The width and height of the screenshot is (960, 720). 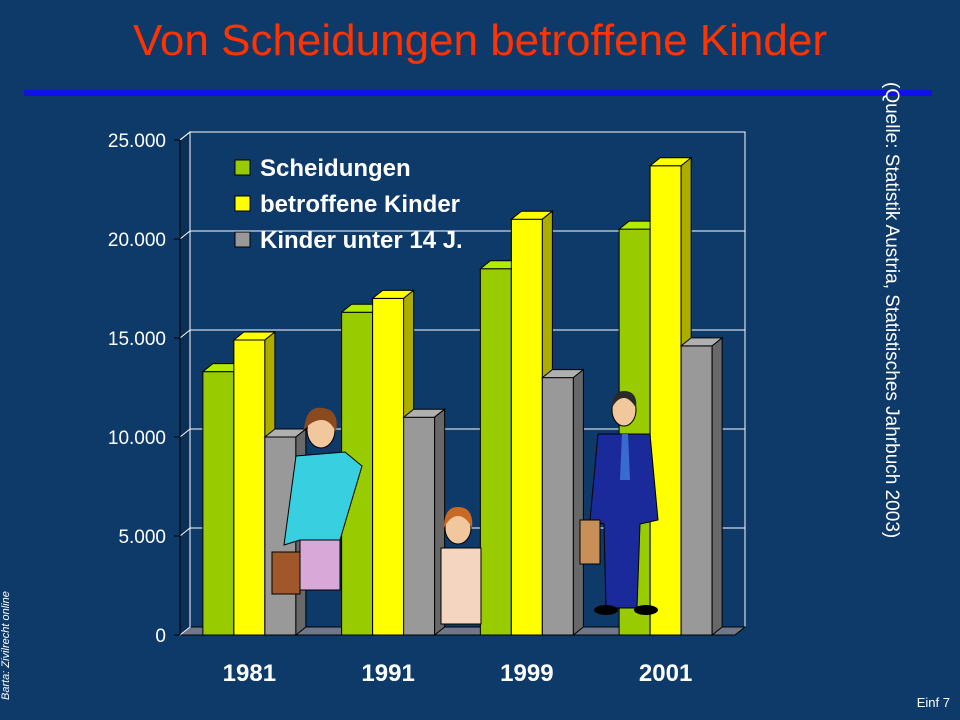 I want to click on girl-hair, so click(x=458, y=517).